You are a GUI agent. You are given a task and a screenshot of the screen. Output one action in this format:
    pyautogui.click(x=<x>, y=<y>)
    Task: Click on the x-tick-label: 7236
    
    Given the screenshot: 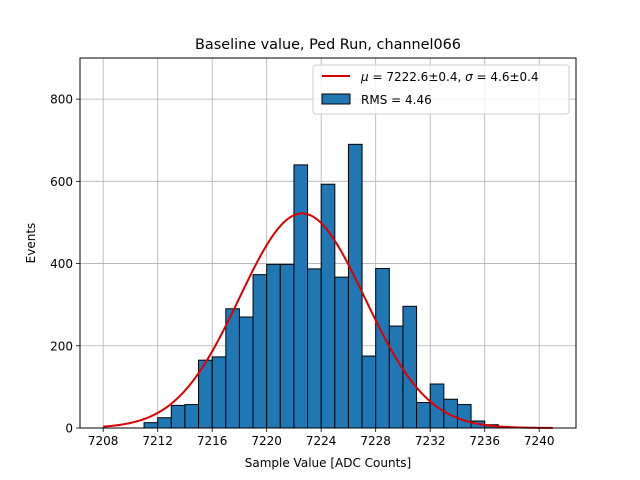 What is the action you would take?
    pyautogui.click(x=484, y=441)
    